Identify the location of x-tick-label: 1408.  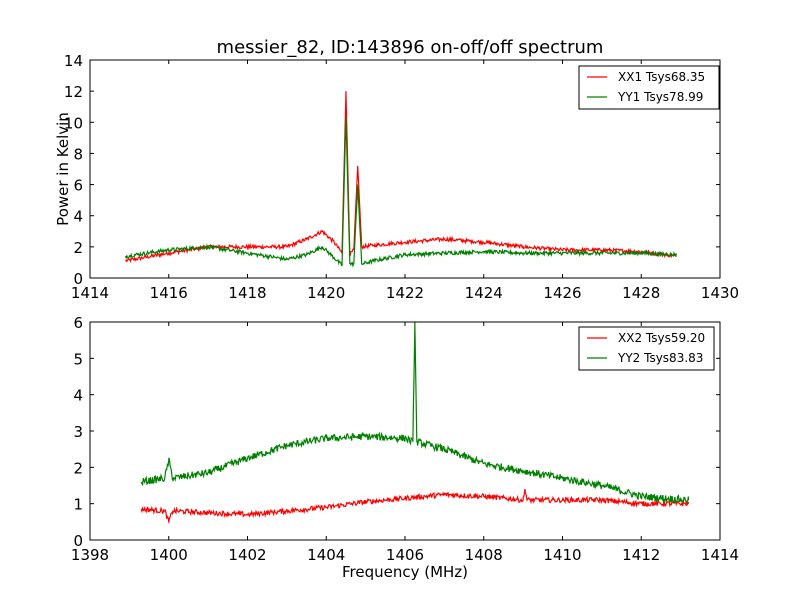
(484, 555).